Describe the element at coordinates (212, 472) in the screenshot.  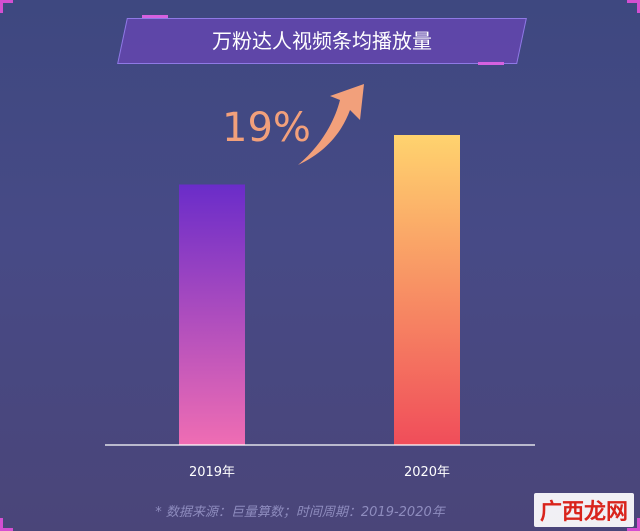
I see `x-tick-label-0: 2019年` at that location.